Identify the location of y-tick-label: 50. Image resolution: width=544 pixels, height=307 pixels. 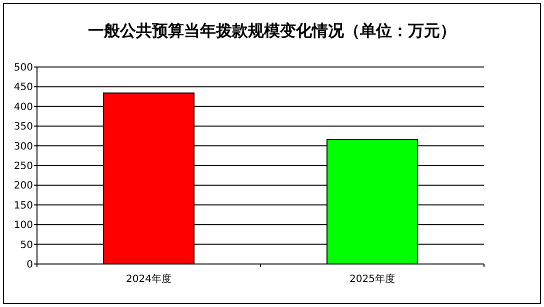
(26, 245).